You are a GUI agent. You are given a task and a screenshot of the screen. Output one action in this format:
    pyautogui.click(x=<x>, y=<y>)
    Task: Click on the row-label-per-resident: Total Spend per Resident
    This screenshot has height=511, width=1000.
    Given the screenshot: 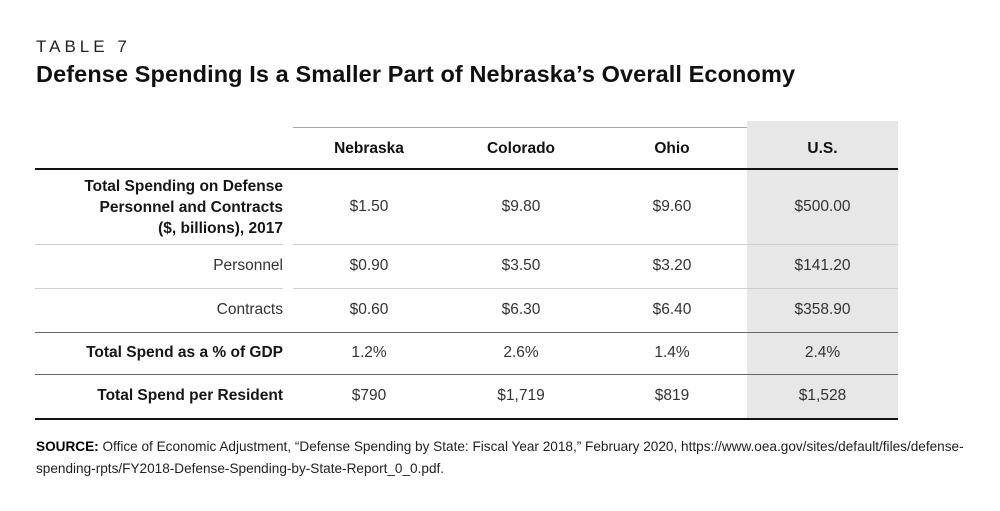 What is the action you would take?
    pyautogui.click(x=159, y=397)
    